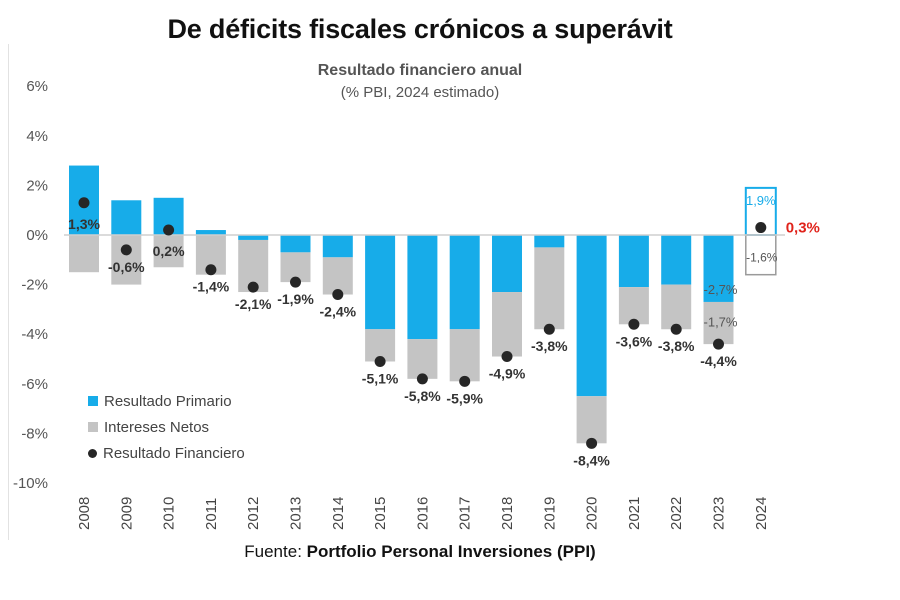  What do you see at coordinates (338, 312) in the screenshot?
I see `data-label-financiero: -2,4%` at bounding box center [338, 312].